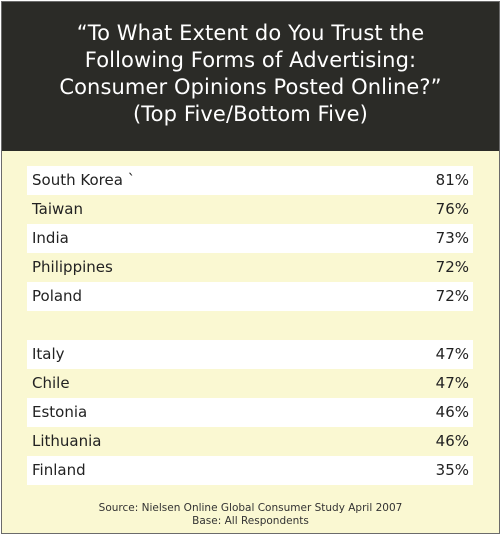 This screenshot has width=503, height=537. What do you see at coordinates (452, 180) in the screenshot?
I see `percent-value: 81%` at bounding box center [452, 180].